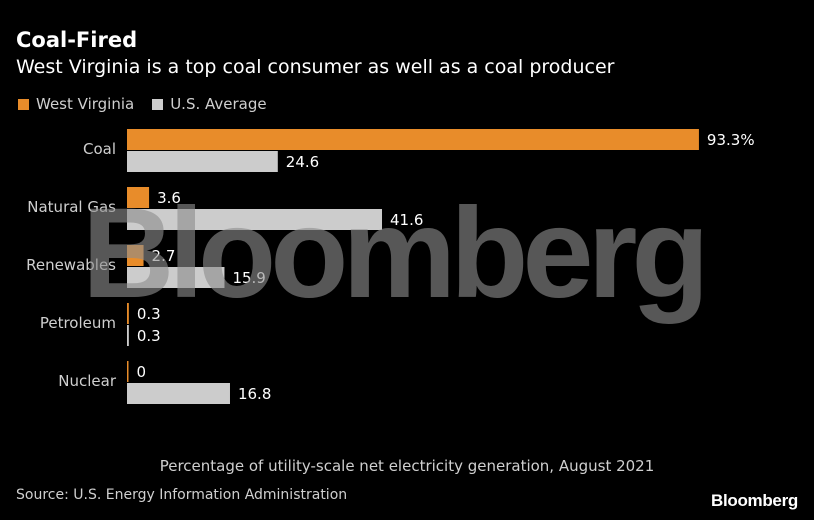  What do you see at coordinates (302, 162) in the screenshot?
I see `data-label: 24.6` at bounding box center [302, 162].